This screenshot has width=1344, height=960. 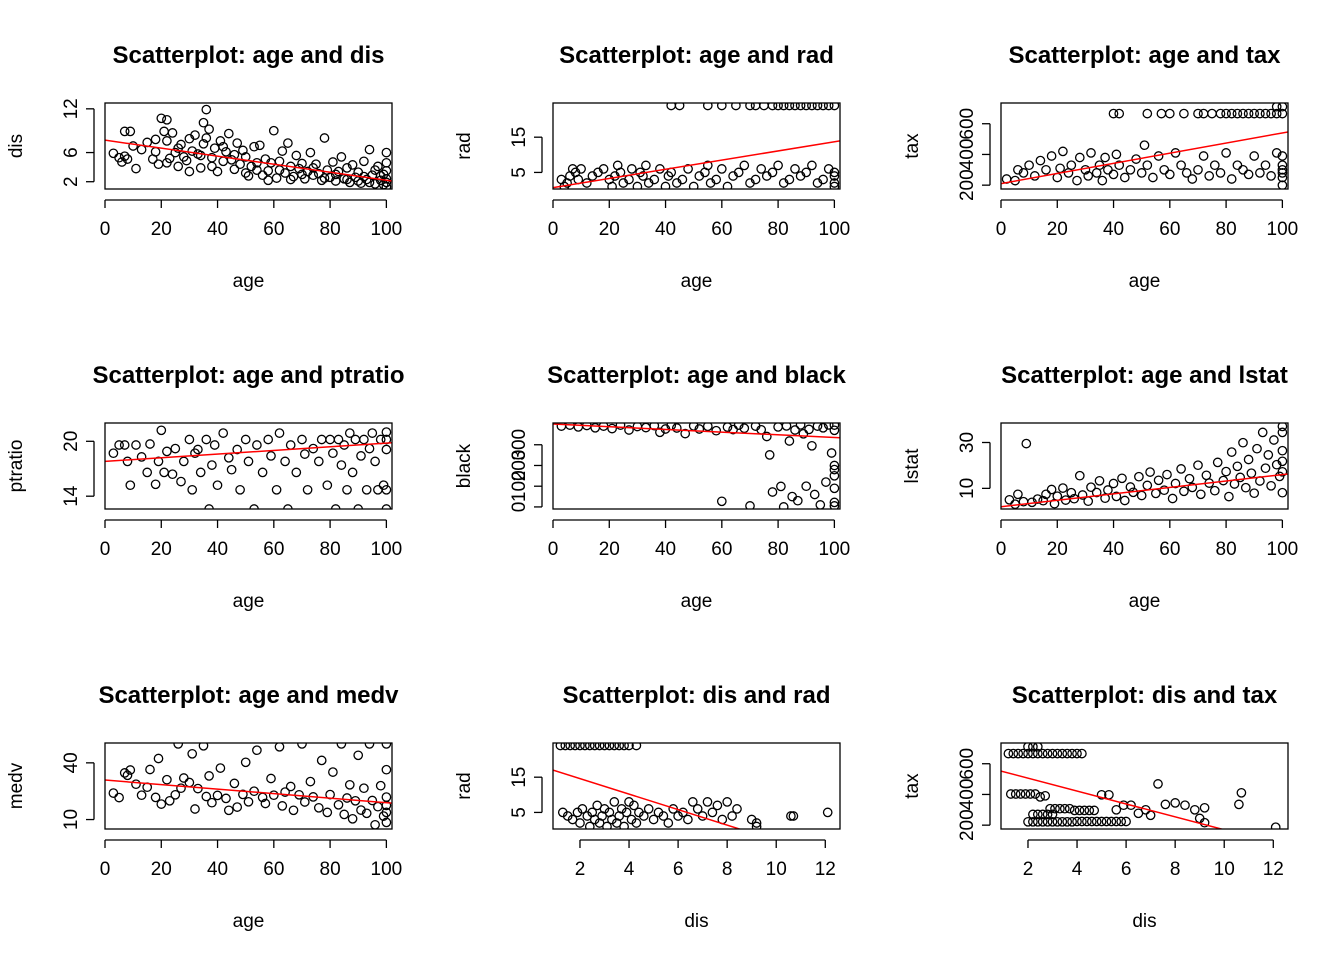 I want to click on x-tick-label: 2, so click(x=1028, y=869).